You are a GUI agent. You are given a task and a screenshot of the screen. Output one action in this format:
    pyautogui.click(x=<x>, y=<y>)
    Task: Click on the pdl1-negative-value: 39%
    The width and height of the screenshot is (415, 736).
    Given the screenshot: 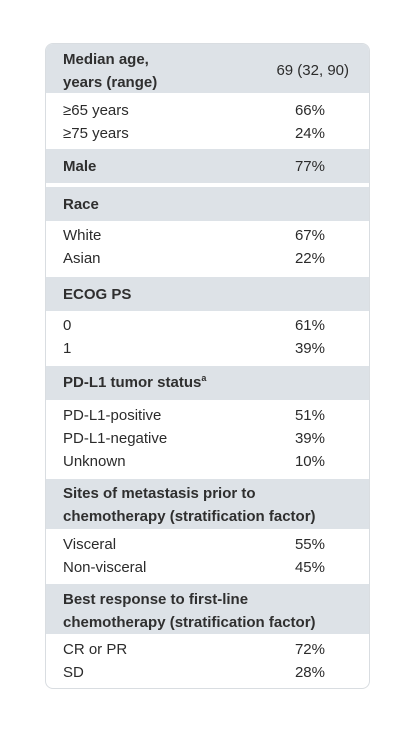 What is the action you would take?
    pyautogui.click(x=309, y=438)
    